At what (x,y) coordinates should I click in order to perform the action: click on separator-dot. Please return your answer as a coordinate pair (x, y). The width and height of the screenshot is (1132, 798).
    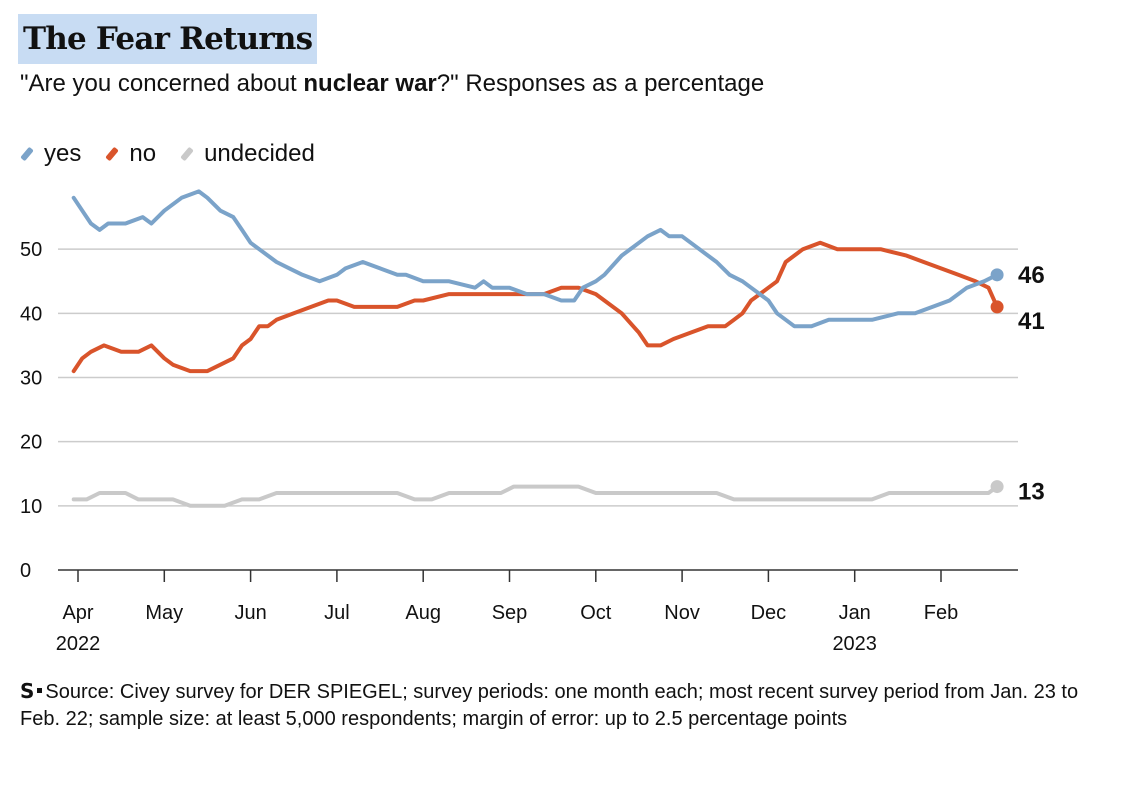
    Looking at the image, I should click on (40, 691).